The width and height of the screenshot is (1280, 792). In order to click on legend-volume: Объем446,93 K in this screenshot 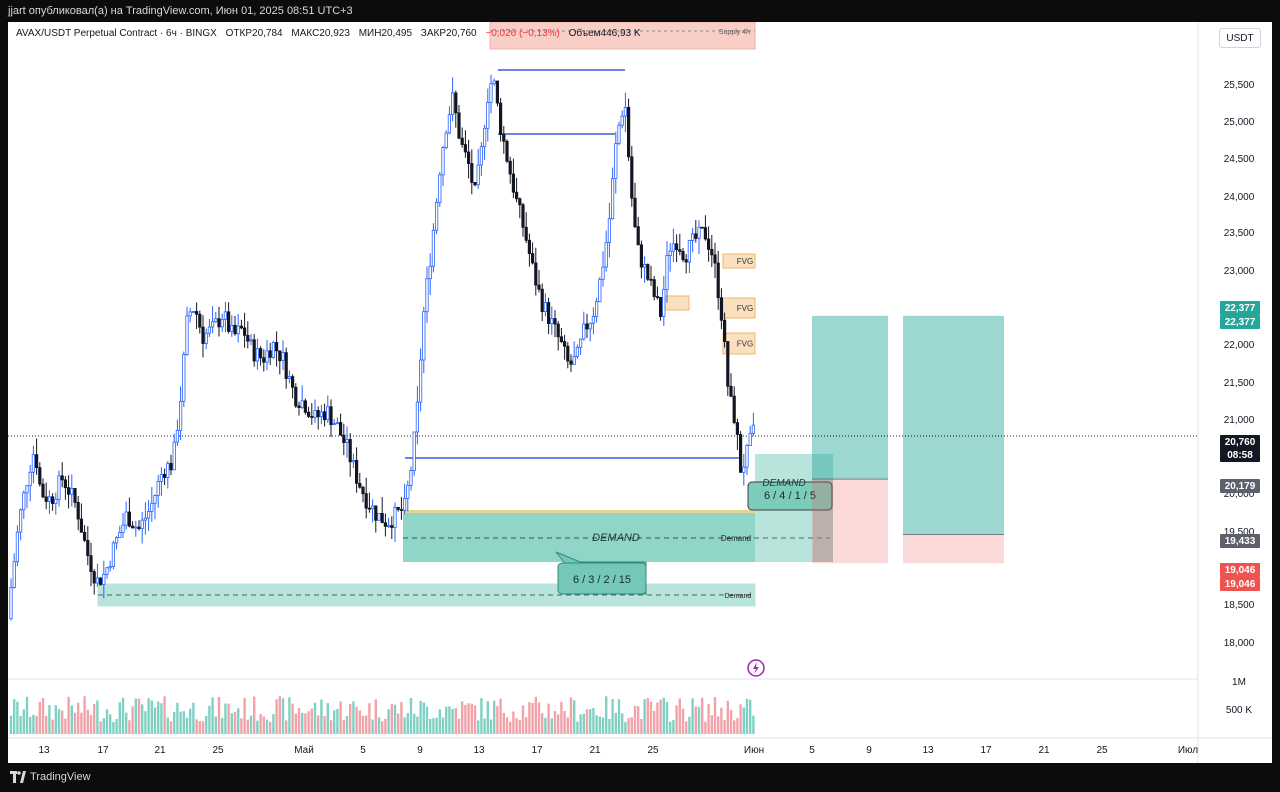, I will do `click(604, 33)`.